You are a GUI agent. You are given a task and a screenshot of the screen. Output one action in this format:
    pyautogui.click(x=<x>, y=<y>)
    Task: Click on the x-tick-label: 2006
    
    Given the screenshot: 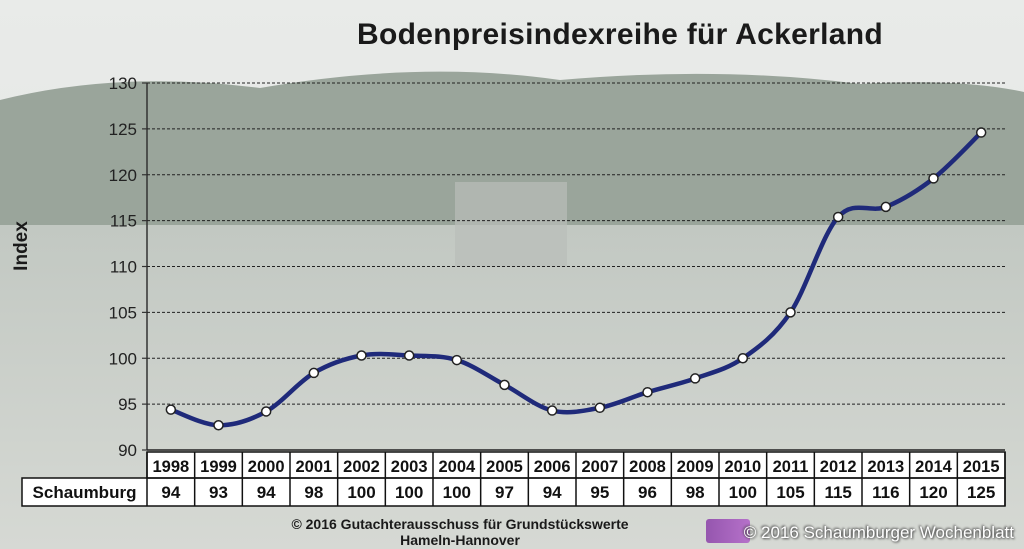 What is the action you would take?
    pyautogui.click(x=552, y=467)
    